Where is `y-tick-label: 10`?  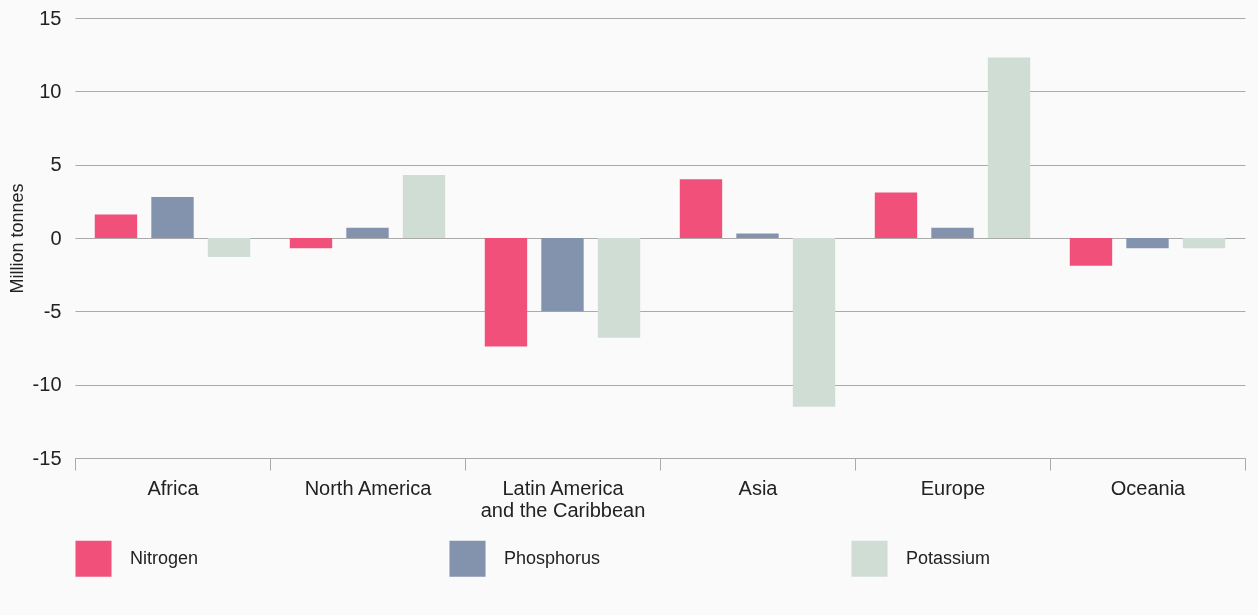 y-tick-label: 10 is located at coordinates (50, 90).